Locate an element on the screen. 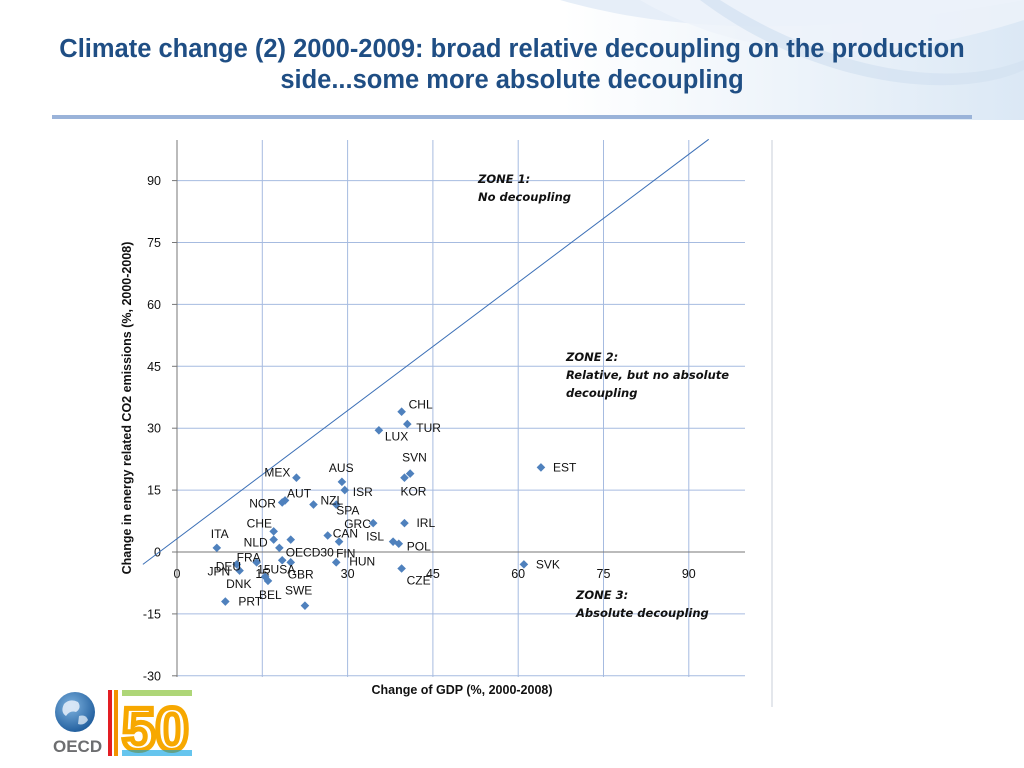  x-tick-label: 30 is located at coordinates (348, 574).